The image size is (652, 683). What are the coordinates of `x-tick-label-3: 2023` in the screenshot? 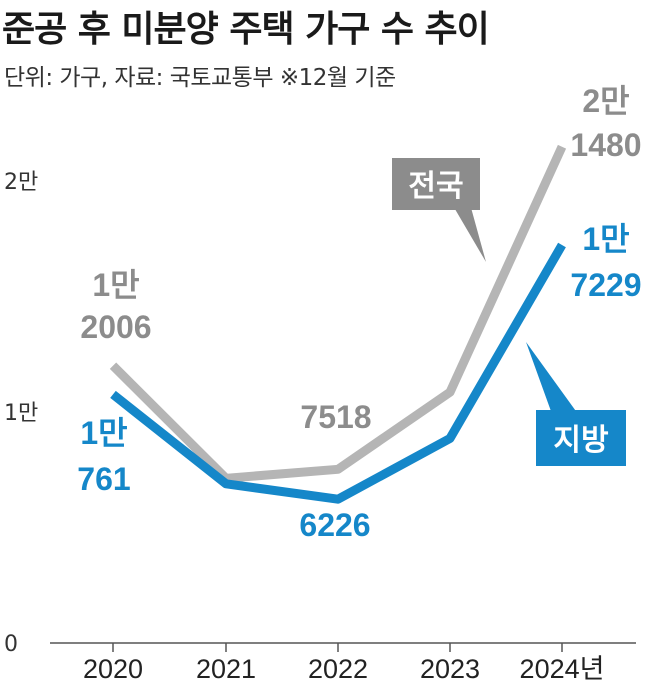 It's located at (450, 668).